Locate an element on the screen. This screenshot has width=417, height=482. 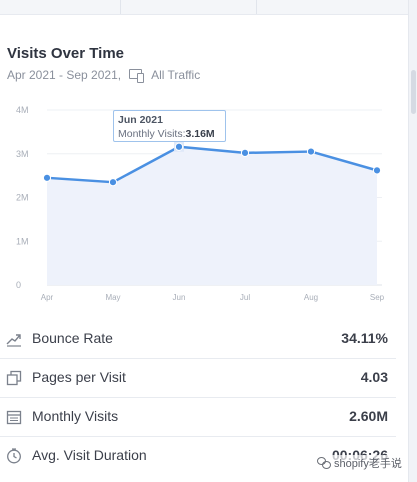
tooltip-value: 3.16M is located at coordinates (200, 134).